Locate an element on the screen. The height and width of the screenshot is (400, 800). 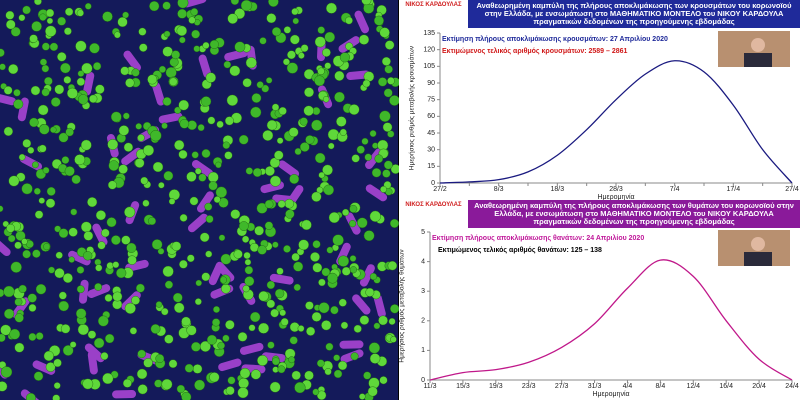
y-tick-label: 3 is located at coordinates (423, 291).